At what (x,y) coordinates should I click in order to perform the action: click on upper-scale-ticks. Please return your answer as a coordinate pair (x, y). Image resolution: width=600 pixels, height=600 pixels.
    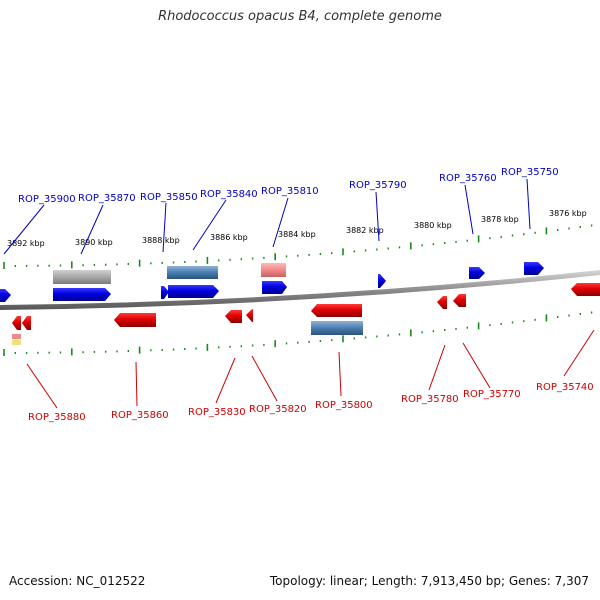
    Looking at the image, I should click on (298, 246).